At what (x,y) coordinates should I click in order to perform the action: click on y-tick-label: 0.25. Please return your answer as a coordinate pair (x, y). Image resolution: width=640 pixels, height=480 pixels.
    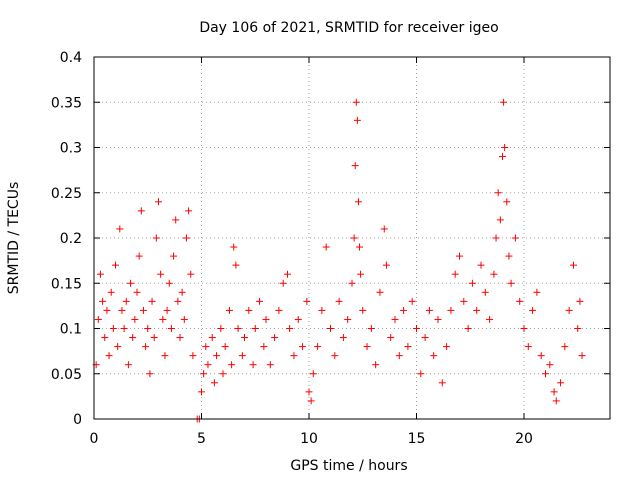
    Looking at the image, I should click on (66, 194).